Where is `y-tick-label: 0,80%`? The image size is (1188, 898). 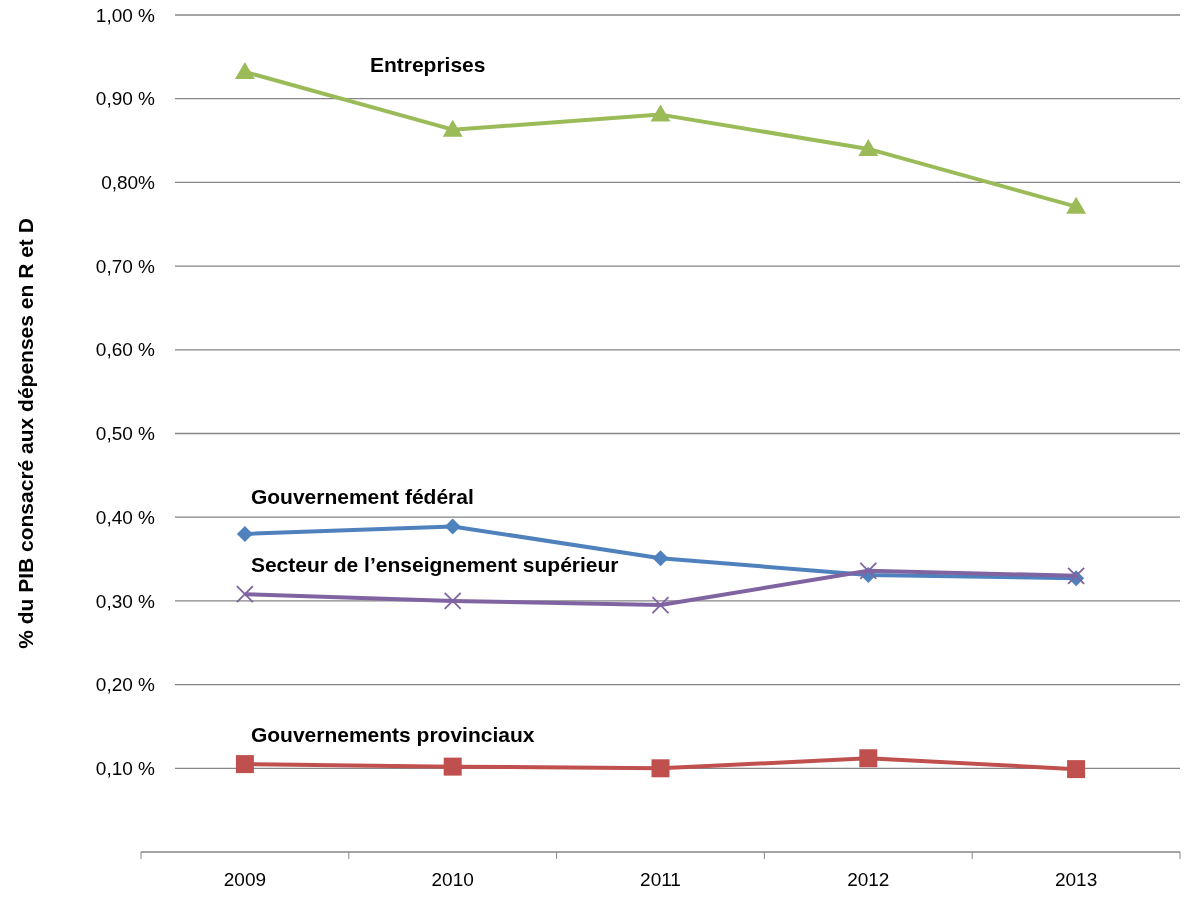 y-tick-label: 0,80% is located at coordinates (128, 183).